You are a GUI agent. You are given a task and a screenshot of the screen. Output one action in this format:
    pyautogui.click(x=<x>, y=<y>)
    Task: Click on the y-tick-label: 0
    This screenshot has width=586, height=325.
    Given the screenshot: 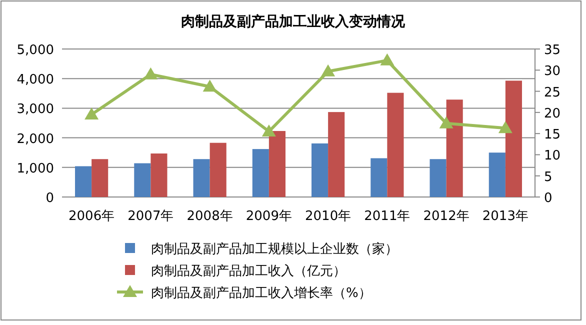 What is the action you would take?
    pyautogui.click(x=50, y=198)
    